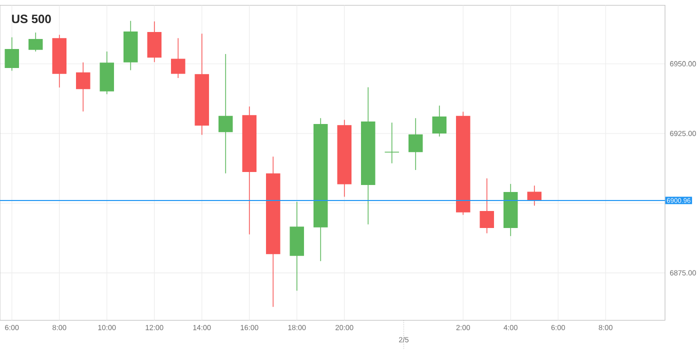  Describe the element at coordinates (31, 19) in the screenshot. I see `text: US 500` at that location.